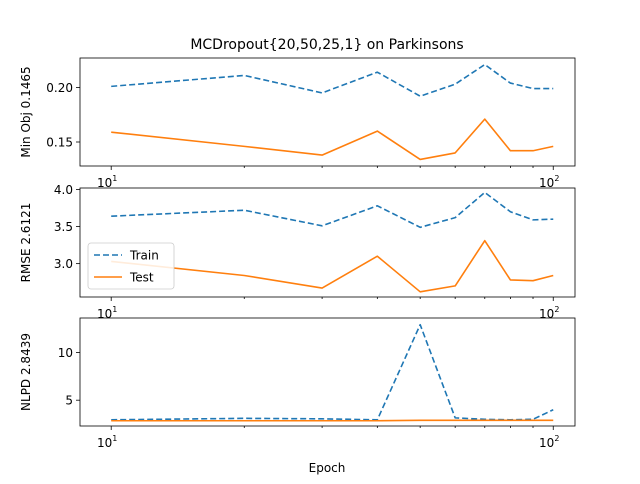 The width and height of the screenshot is (640, 484). What do you see at coordinates (326, 45) in the screenshot?
I see `chart-title: MCDropout{20,50,25,1} on Parkinsons` at bounding box center [326, 45].